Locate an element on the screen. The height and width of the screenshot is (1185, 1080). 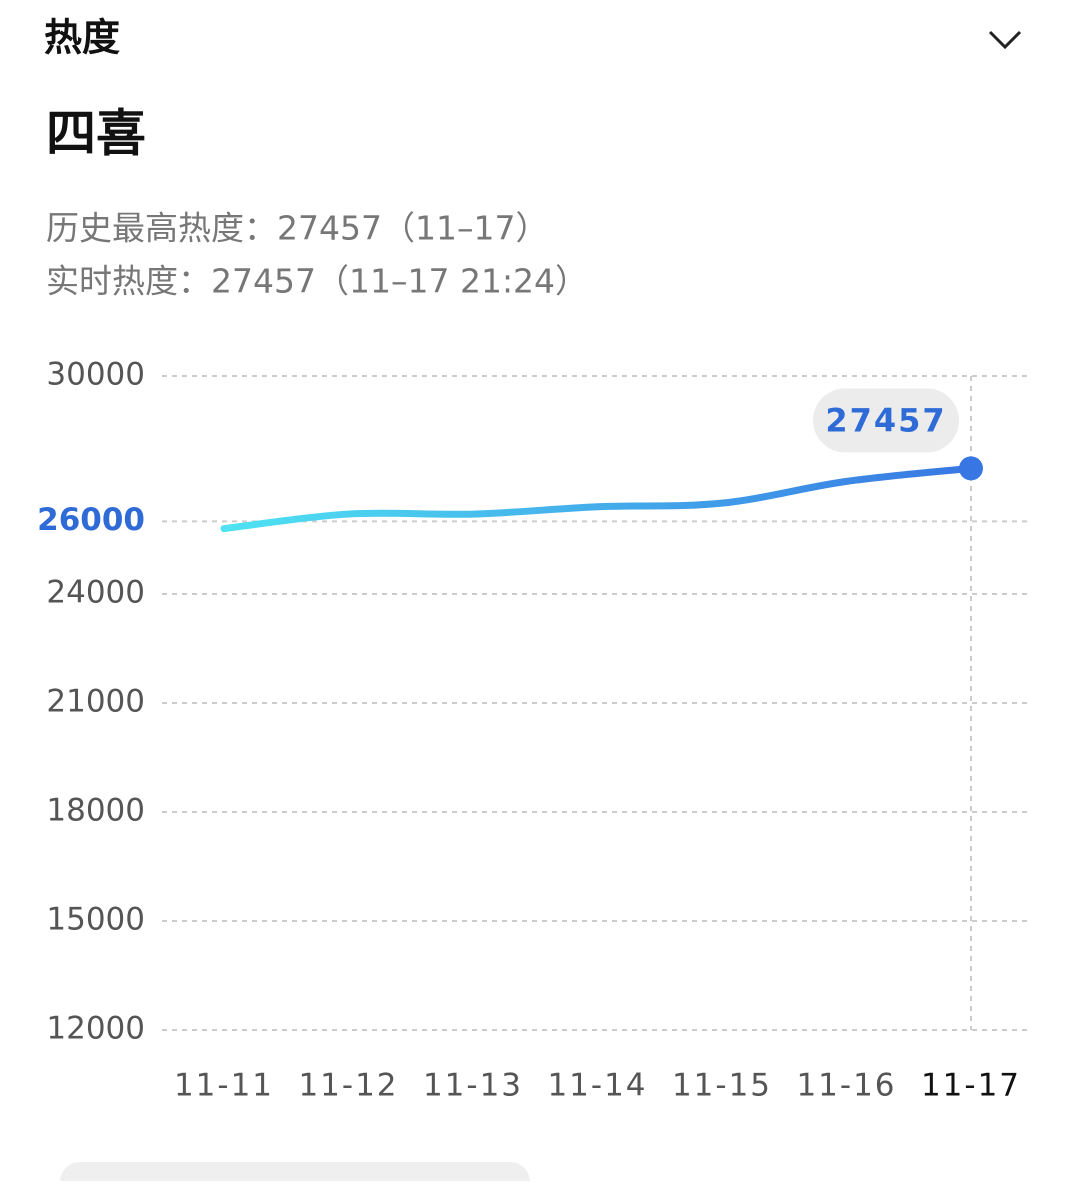
y-tick-label: 24000 is located at coordinates (95, 593).